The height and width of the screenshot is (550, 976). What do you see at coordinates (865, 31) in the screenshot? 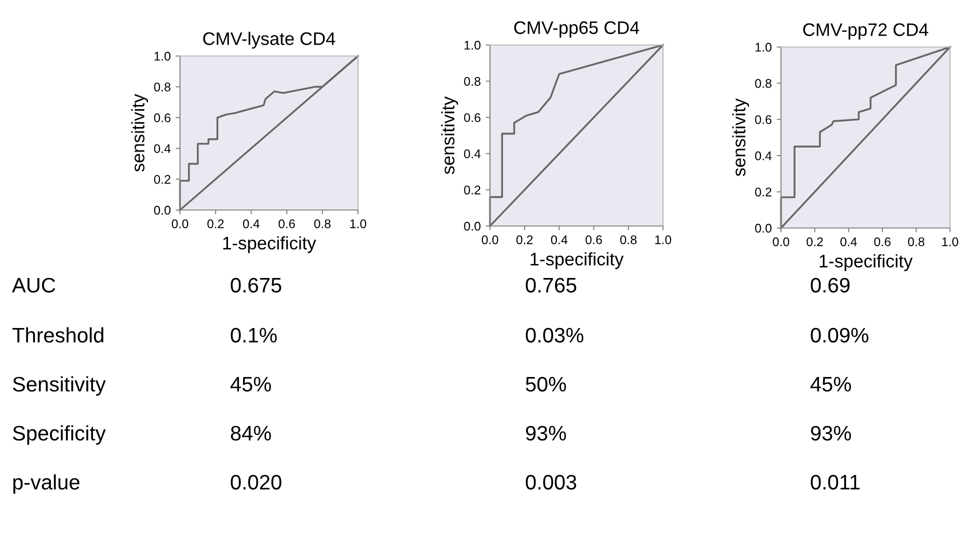
I see `chart-title: CMV-pp72 CD4` at bounding box center [865, 31].